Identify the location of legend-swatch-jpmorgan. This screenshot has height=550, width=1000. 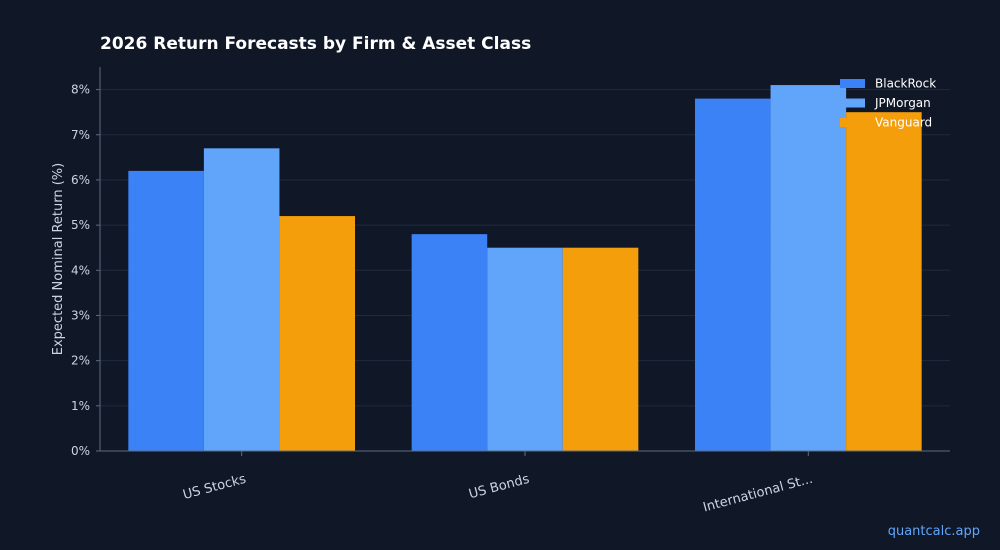
(852, 103).